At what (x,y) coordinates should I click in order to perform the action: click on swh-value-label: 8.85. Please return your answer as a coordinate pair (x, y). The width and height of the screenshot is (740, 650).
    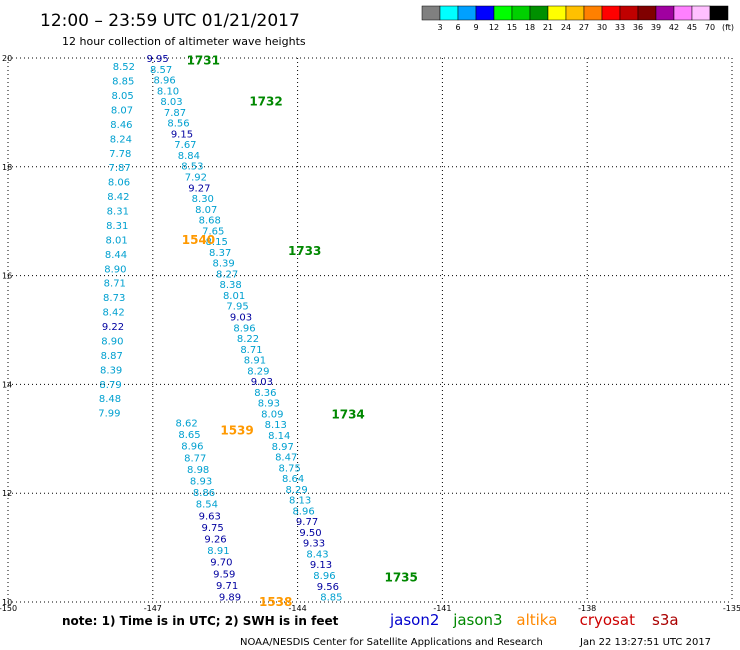
    Looking at the image, I should click on (331, 598).